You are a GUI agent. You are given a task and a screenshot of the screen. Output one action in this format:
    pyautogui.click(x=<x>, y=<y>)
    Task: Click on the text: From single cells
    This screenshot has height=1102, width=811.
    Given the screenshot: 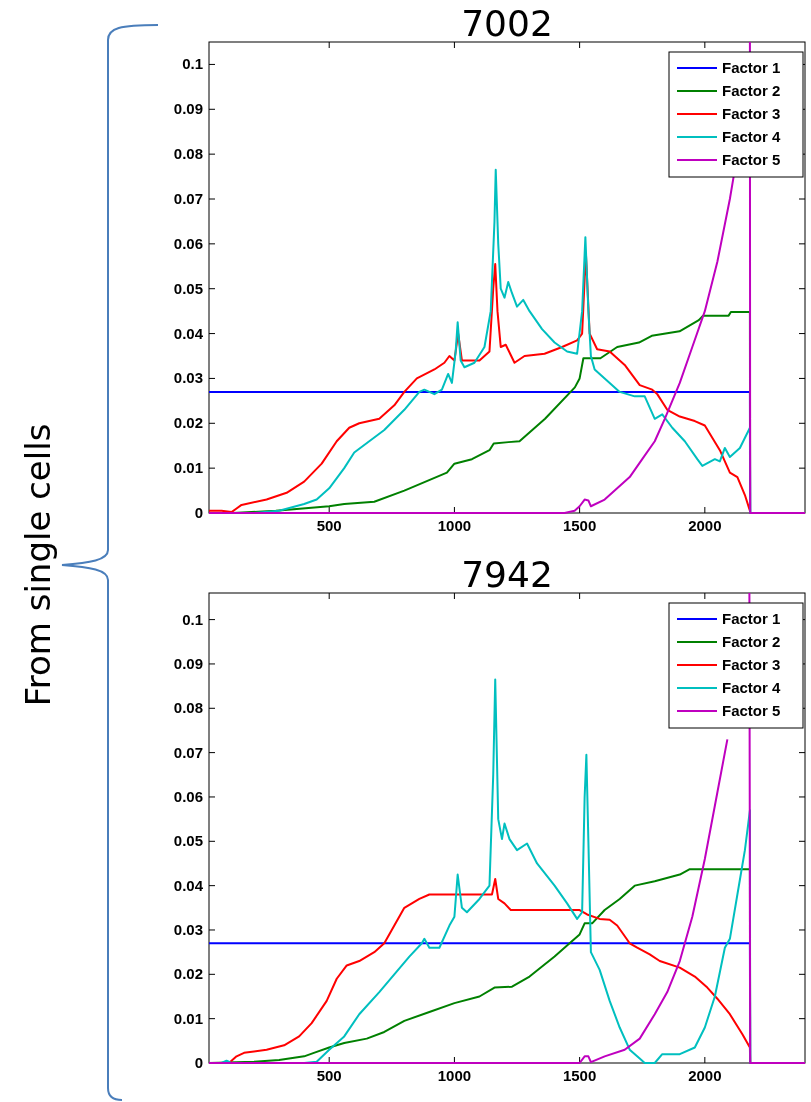 What is the action you would take?
    pyautogui.click(x=38, y=565)
    